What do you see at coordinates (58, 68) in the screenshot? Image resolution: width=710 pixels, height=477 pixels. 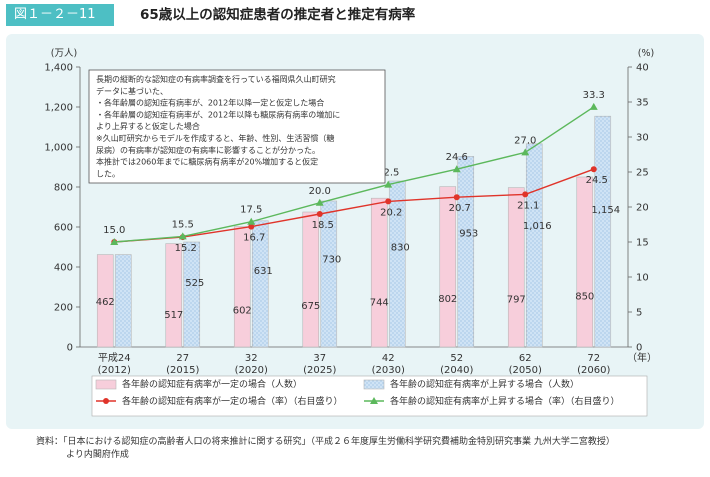 I see `y-left-tick-label: 1,400` at bounding box center [58, 68].